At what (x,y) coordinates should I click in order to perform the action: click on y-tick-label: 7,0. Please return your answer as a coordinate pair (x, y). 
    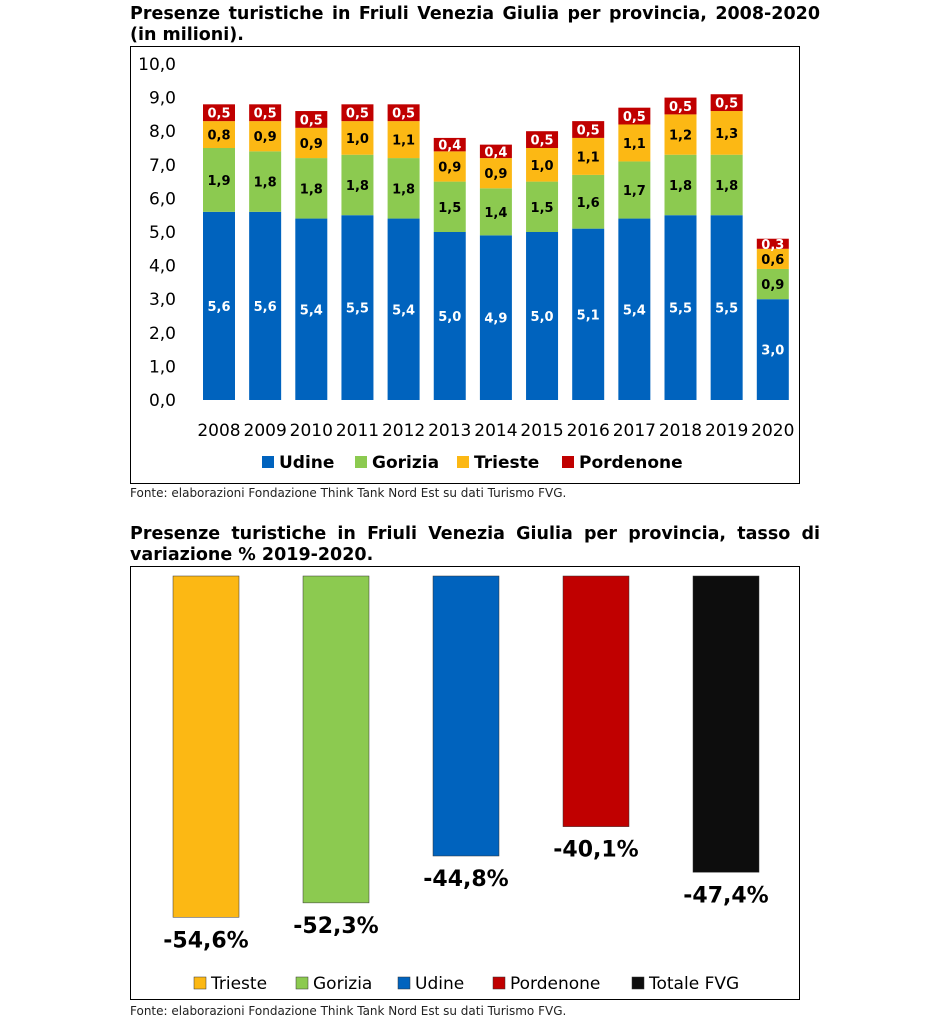
    Looking at the image, I should click on (162, 166).